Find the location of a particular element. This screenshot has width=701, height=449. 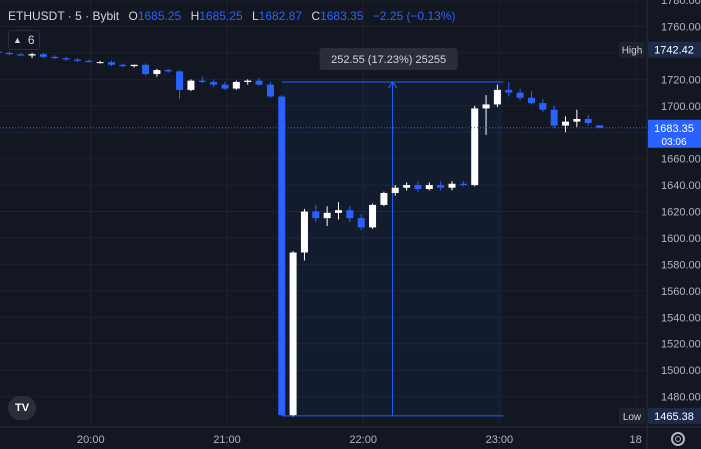

high-value: 1685.25 is located at coordinates (221, 16).